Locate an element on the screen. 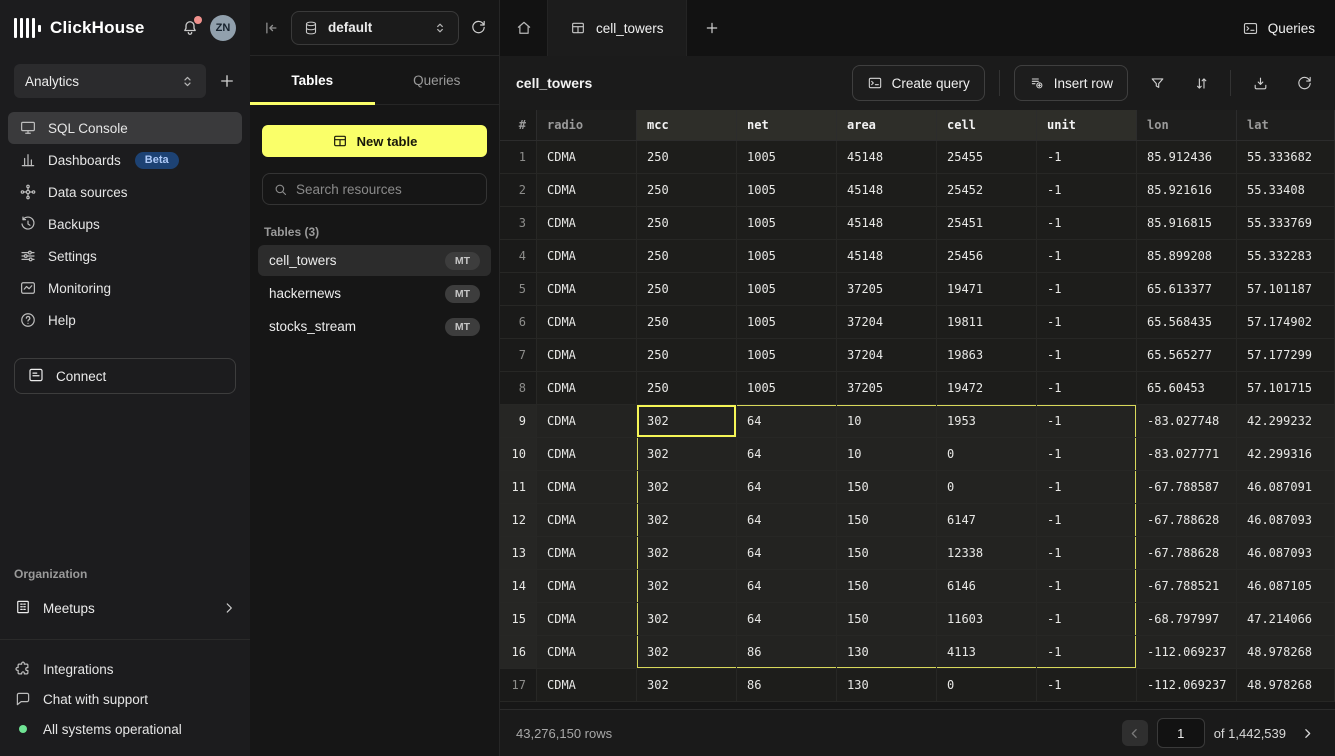 The width and height of the screenshot is (1335, 756). table-cell: 65.568435 is located at coordinates (1187, 322).